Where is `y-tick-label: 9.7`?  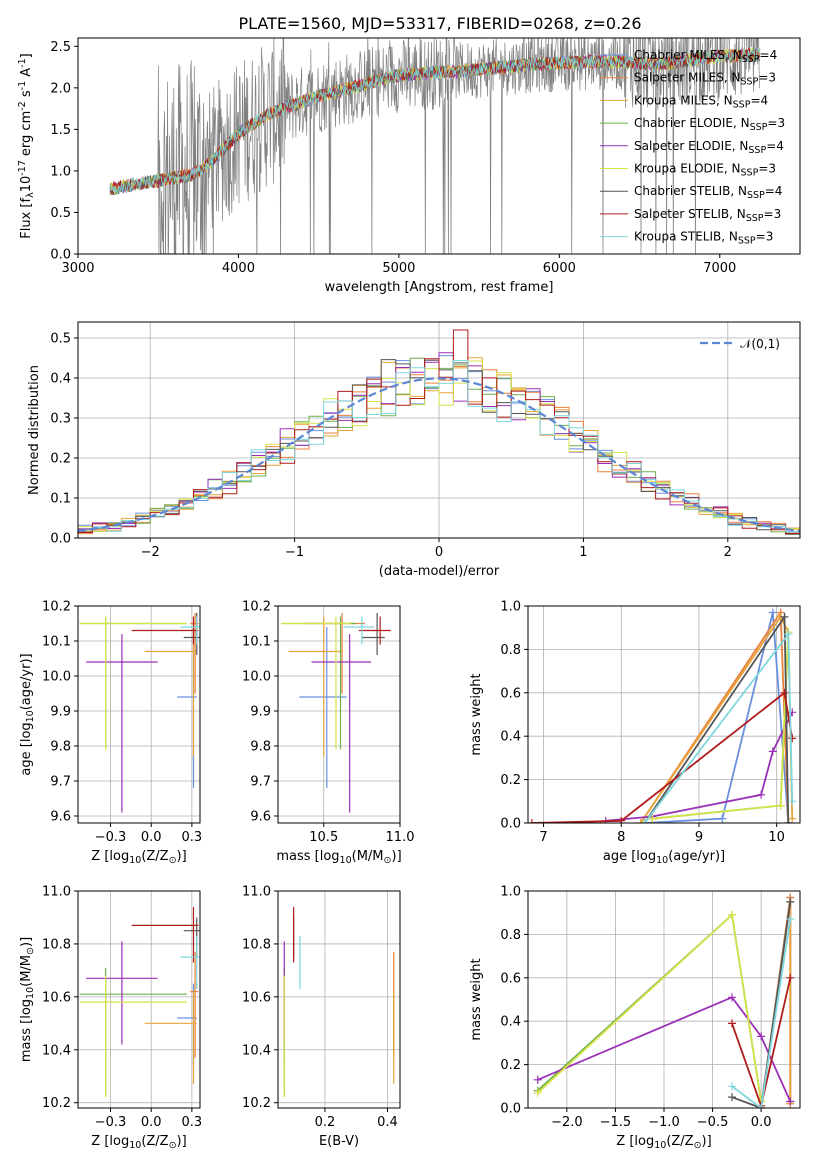 y-tick-label: 9.7 is located at coordinates (260, 782).